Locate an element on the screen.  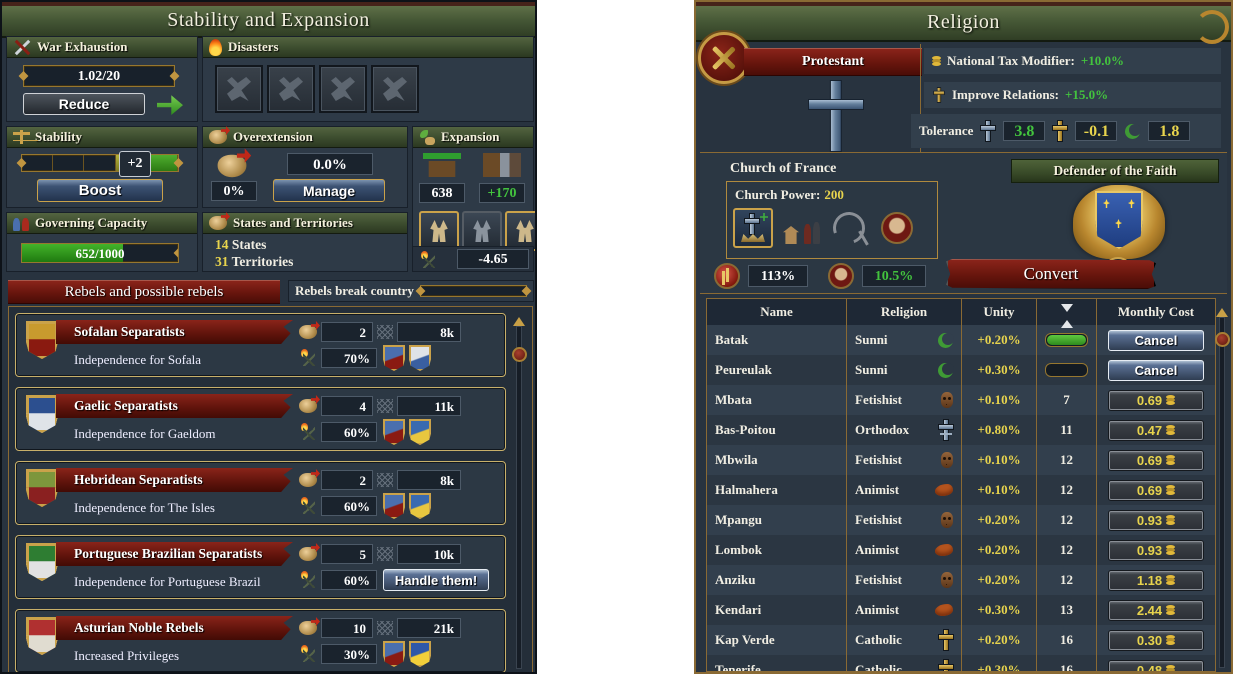
start-conversion-button: 1.18 is located at coordinates (1156, 580).